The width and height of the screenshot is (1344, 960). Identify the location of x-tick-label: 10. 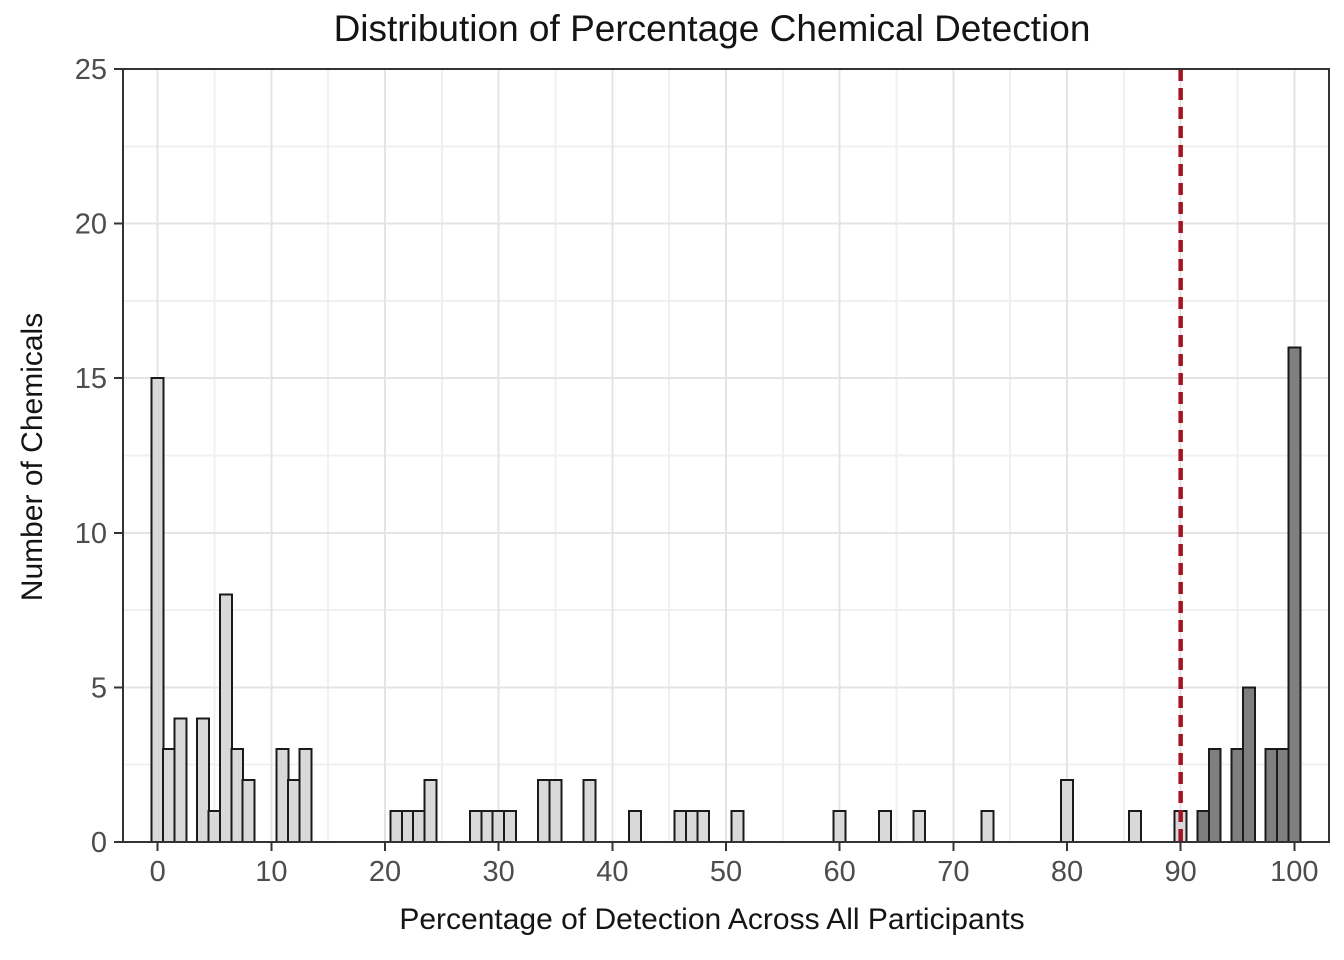
(271, 872).